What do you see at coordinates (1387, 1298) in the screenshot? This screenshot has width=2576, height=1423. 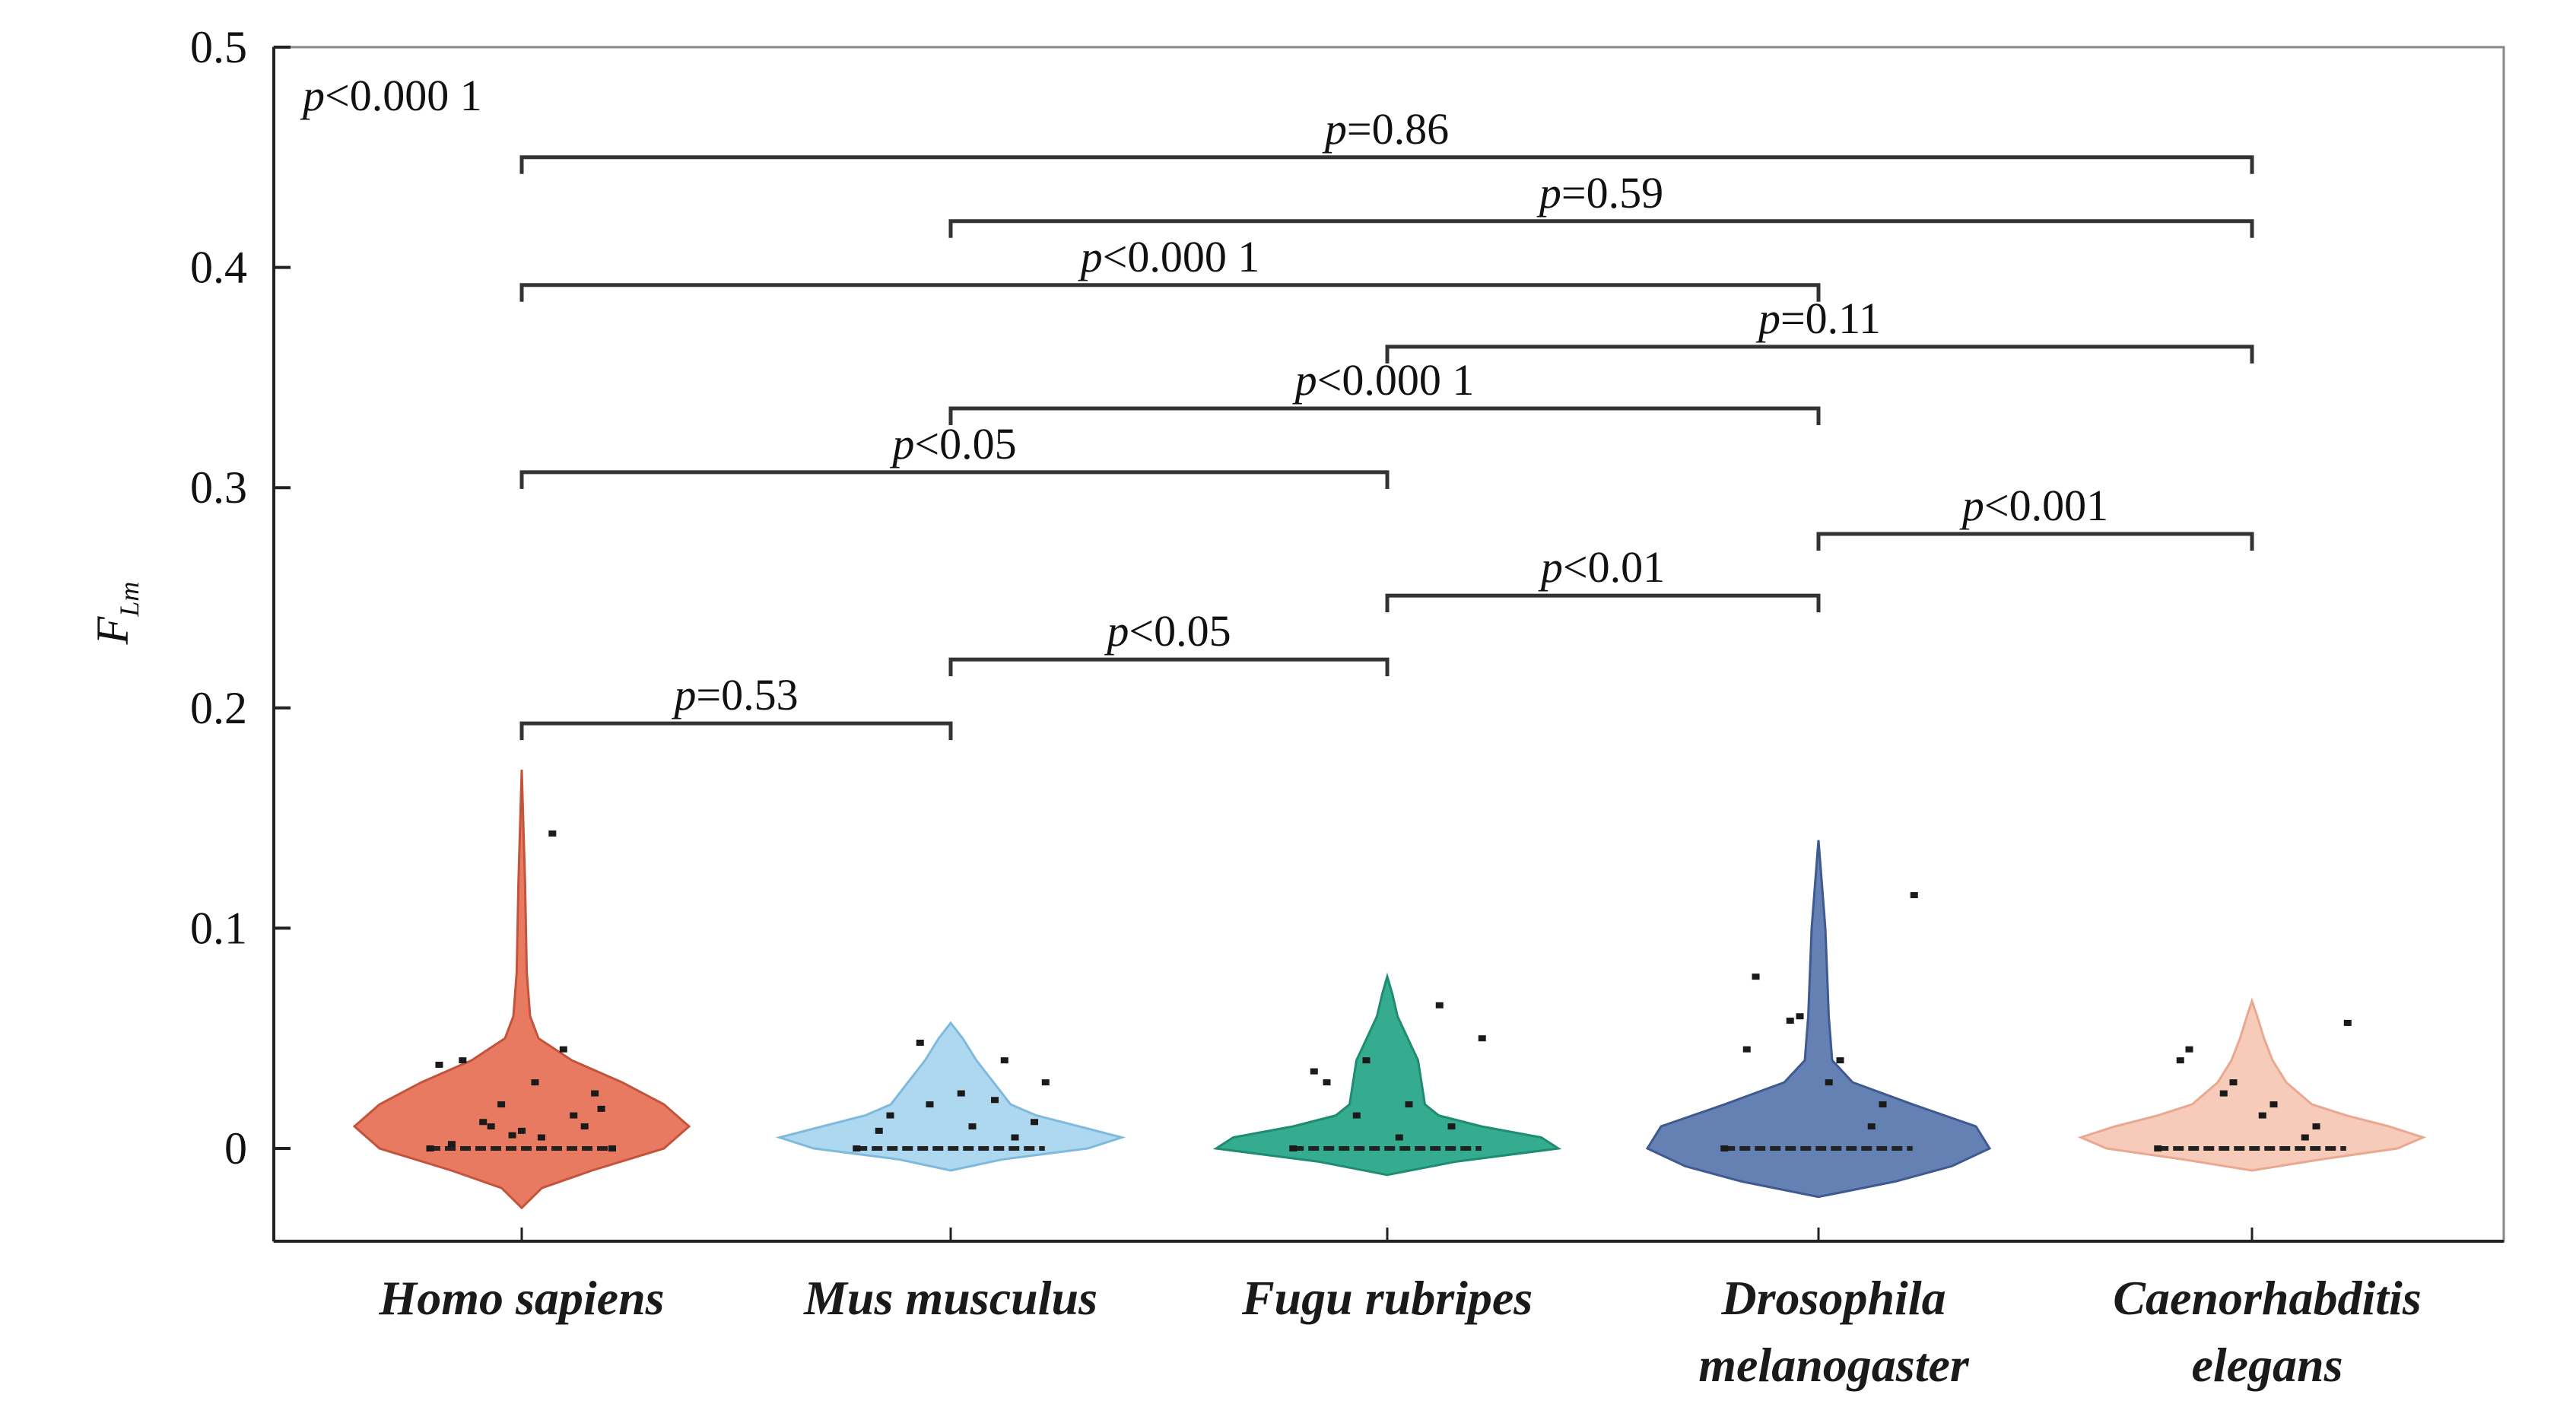 I see `x-category-label: Fugu rubripes` at bounding box center [1387, 1298].